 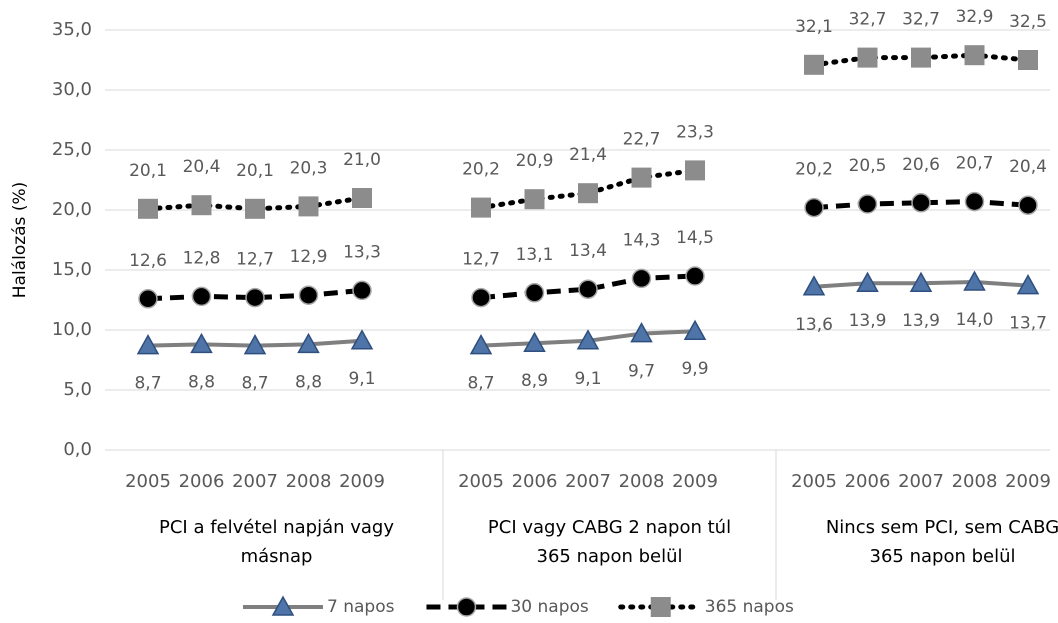 What do you see at coordinates (694, 369) in the screenshot?
I see `data-label: 9,9` at bounding box center [694, 369].